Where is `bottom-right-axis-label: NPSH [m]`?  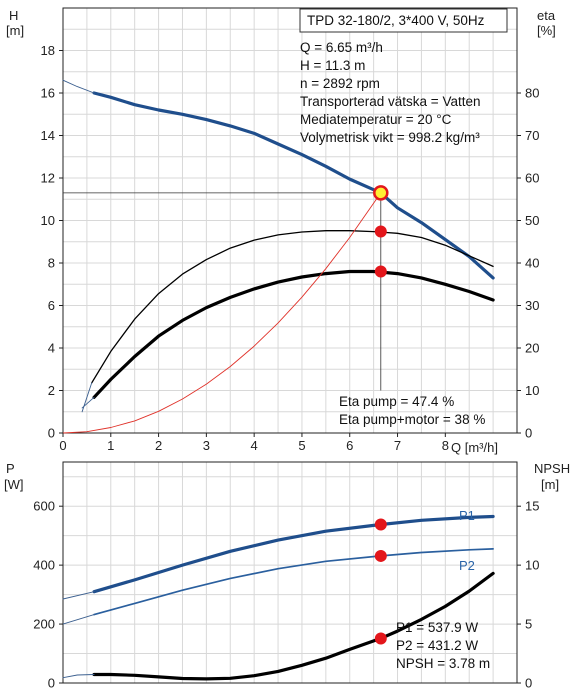
bottom-right-axis-label: NPSH [m] is located at coordinates (552, 476).